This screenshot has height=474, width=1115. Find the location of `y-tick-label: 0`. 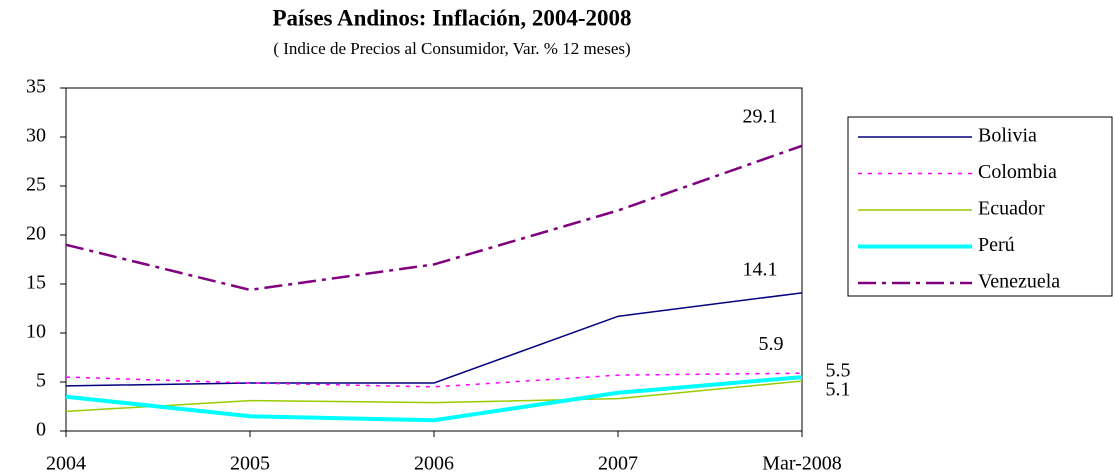

y-tick-label: 0 is located at coordinates (41, 430).